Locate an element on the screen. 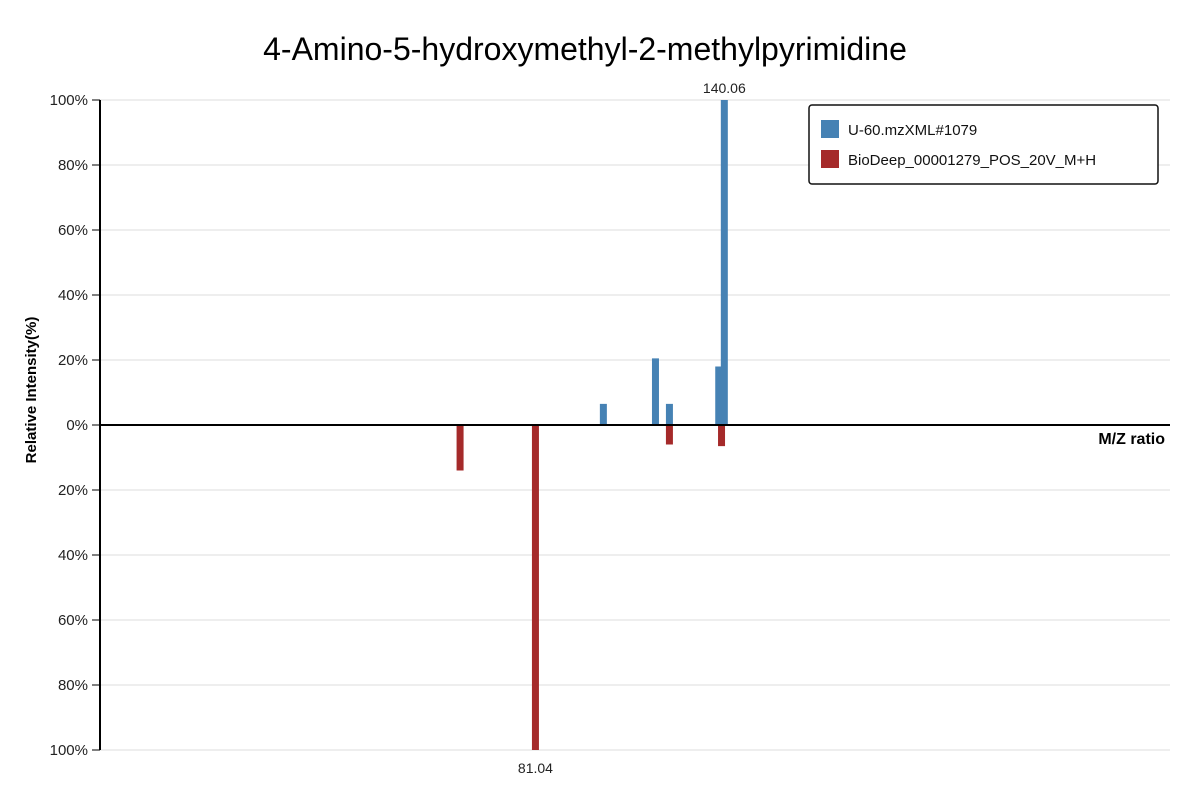 This screenshot has width=1200, height=800. peak-label: 140.06 is located at coordinates (724, 88).